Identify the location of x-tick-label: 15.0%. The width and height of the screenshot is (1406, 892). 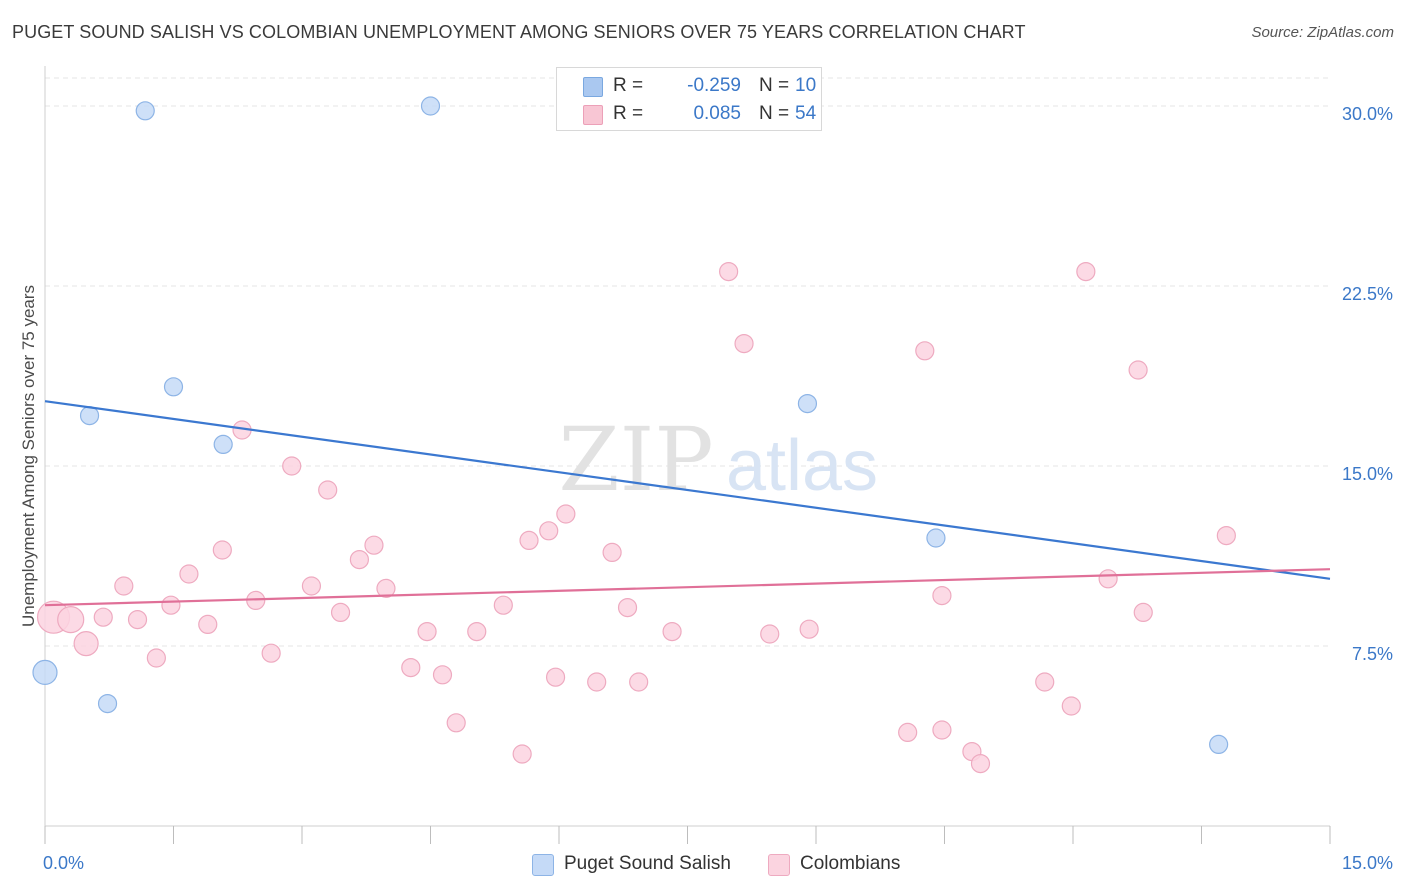
(1367, 863).